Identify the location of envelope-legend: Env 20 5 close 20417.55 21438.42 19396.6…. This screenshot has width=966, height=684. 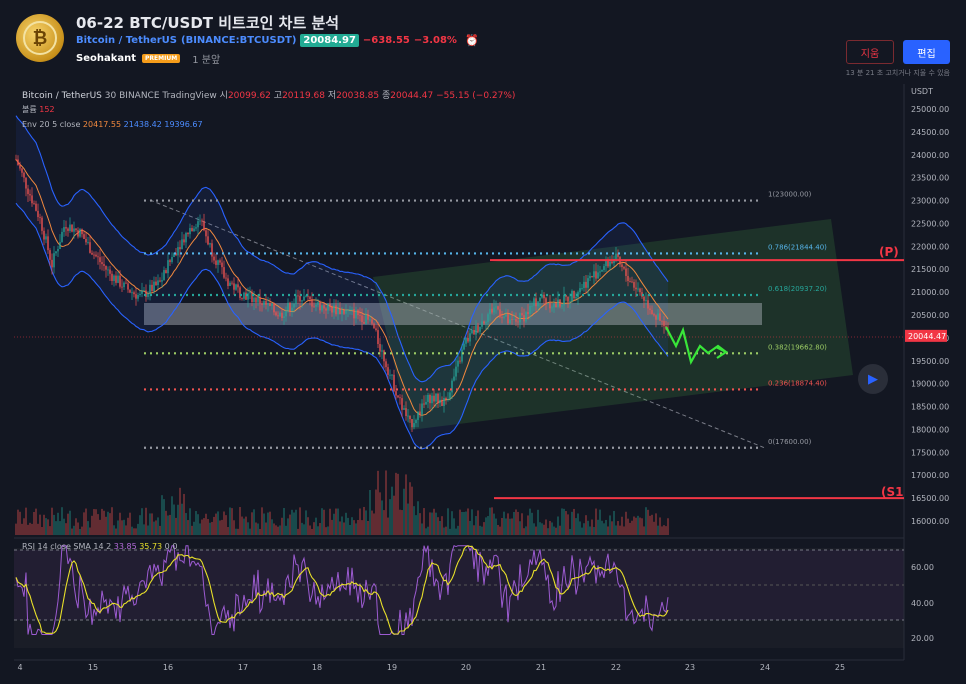
(112, 124).